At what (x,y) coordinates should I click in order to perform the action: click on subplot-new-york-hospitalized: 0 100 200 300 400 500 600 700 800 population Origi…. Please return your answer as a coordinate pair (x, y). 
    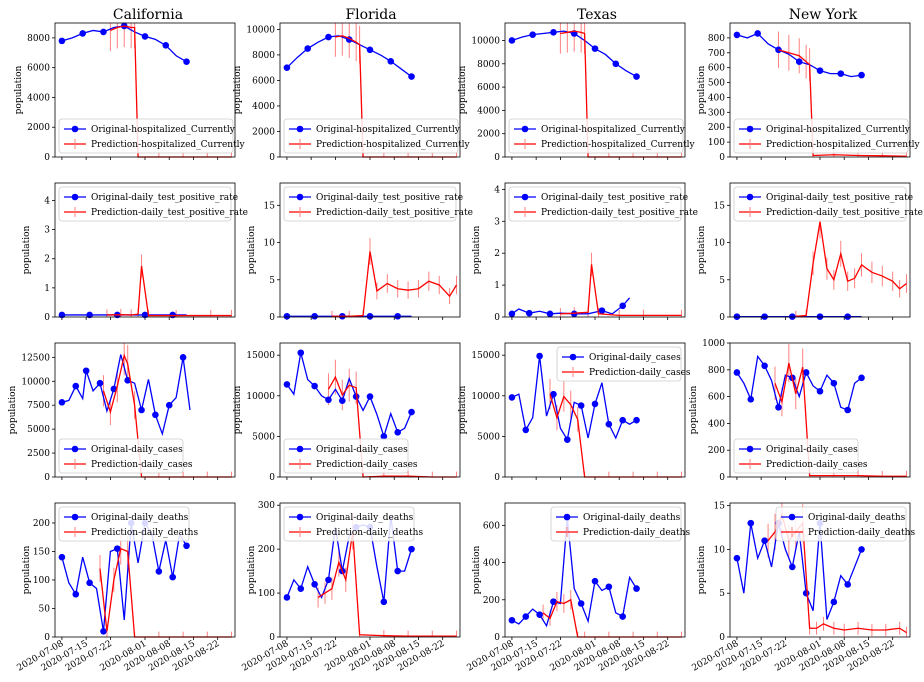
    Looking at the image, I should click on (809, 92).